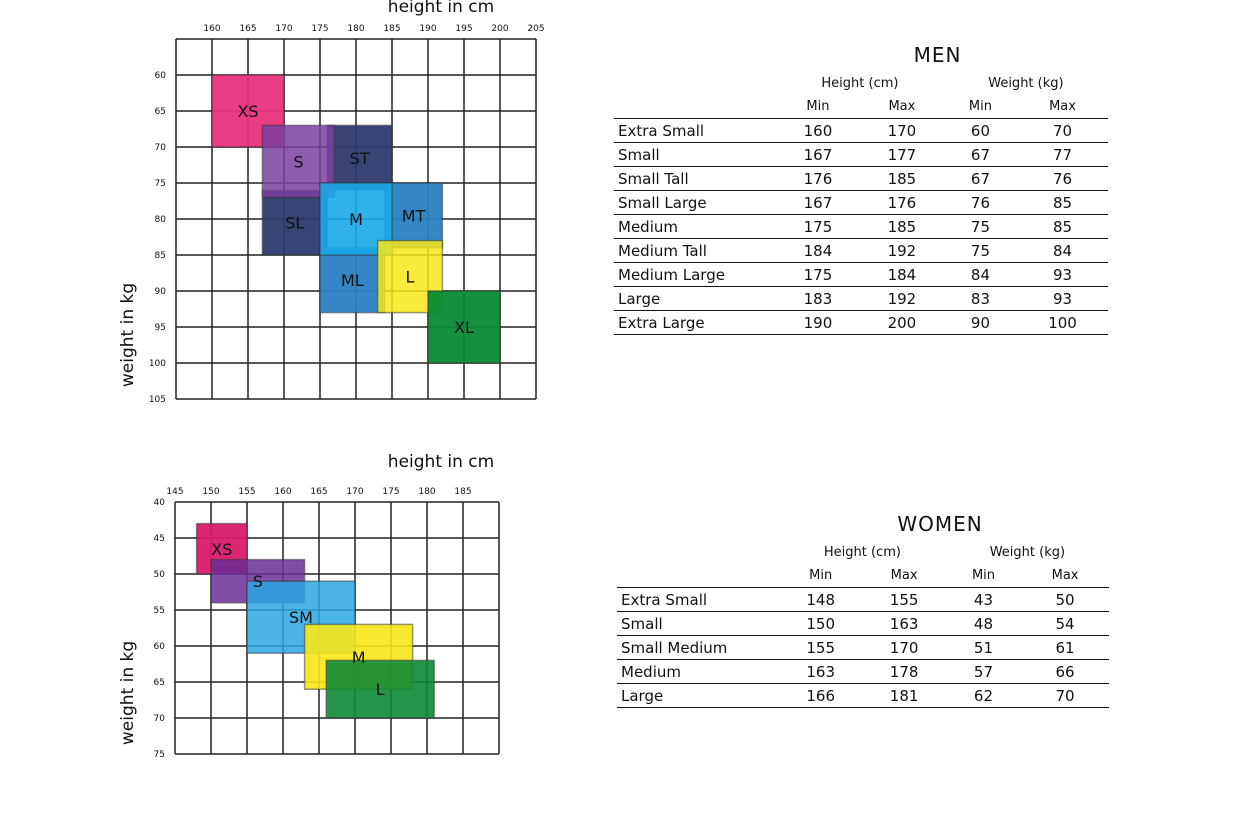 This screenshot has height=825, width=1240. What do you see at coordinates (354, 492) in the screenshot?
I see `x-tick-label: 170` at bounding box center [354, 492].